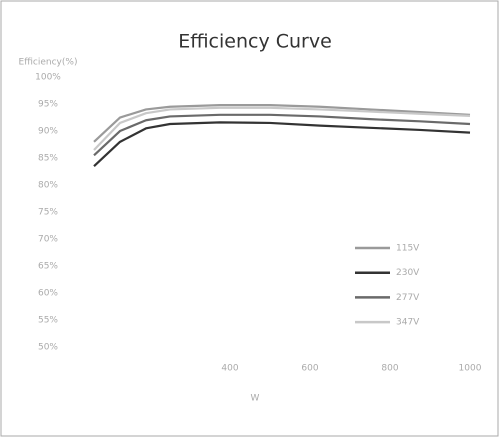 The width and height of the screenshot is (499, 437). I want to click on chart-title: Efficiency Curve, so click(255, 42).